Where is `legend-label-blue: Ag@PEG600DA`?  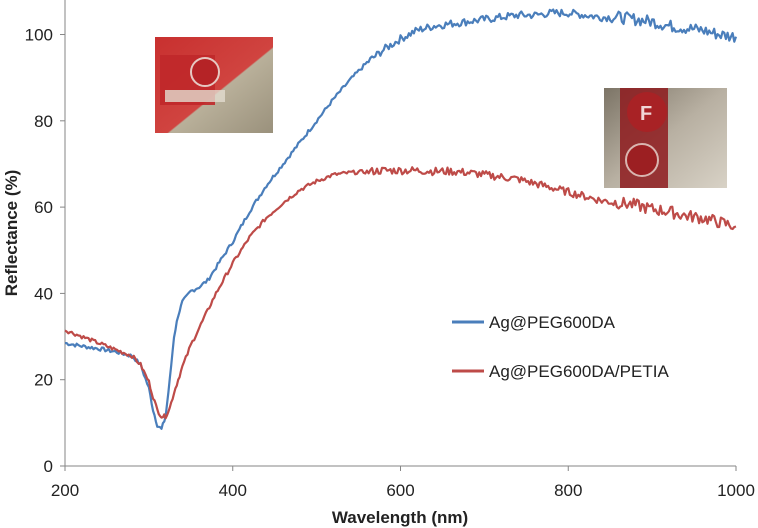
legend-label-blue: Ag@PEG600DA is located at coordinates (552, 322).